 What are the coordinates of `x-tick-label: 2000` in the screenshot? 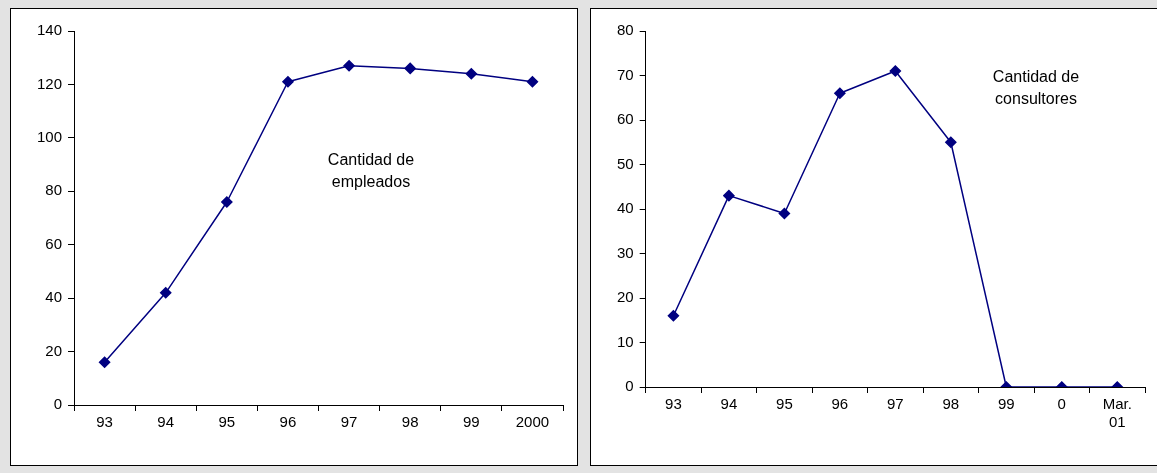 It's located at (532, 422).